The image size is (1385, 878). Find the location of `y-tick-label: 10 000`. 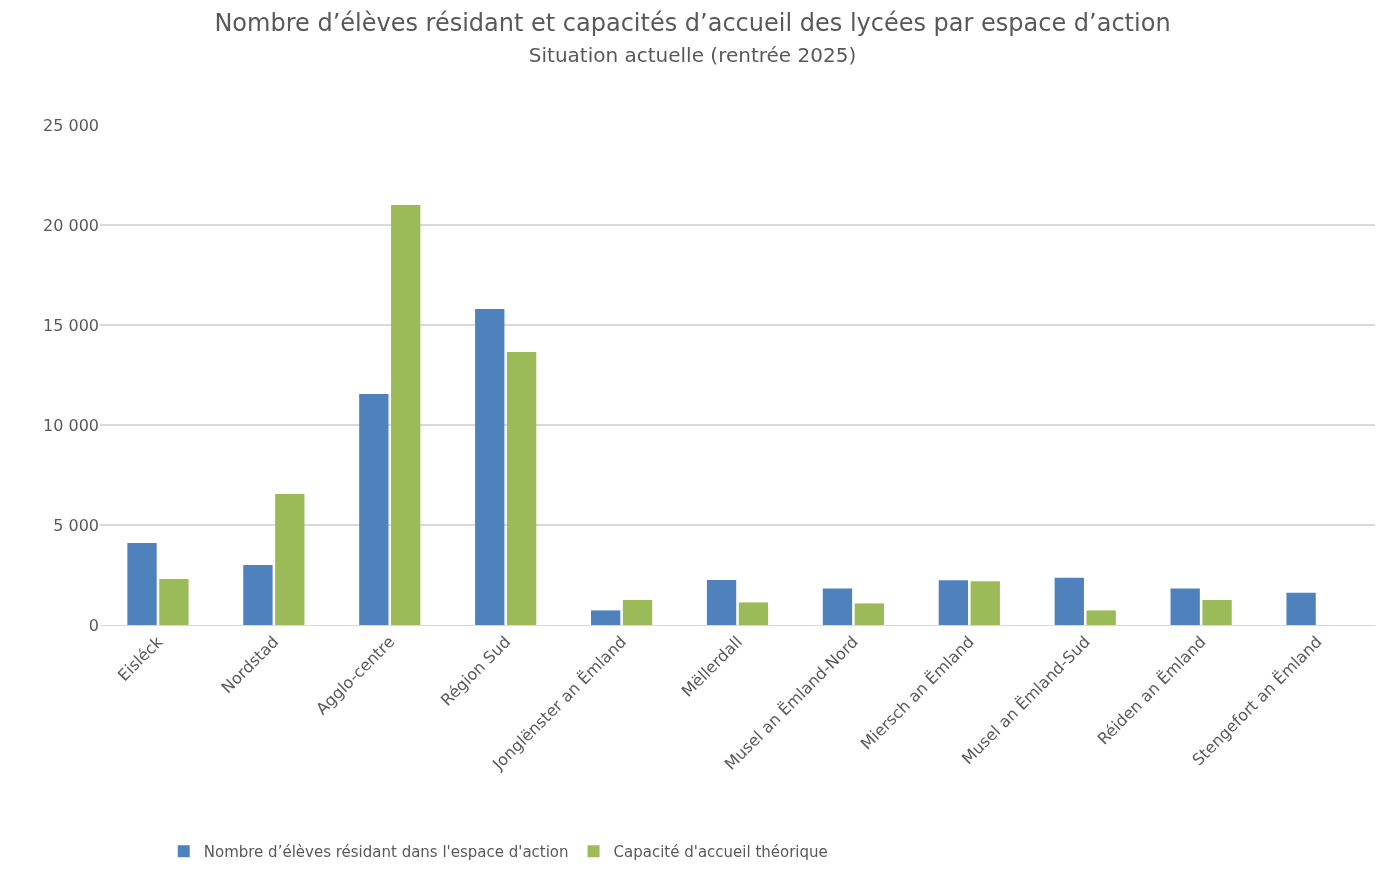

y-tick-label: 10 000 is located at coordinates (71, 425).